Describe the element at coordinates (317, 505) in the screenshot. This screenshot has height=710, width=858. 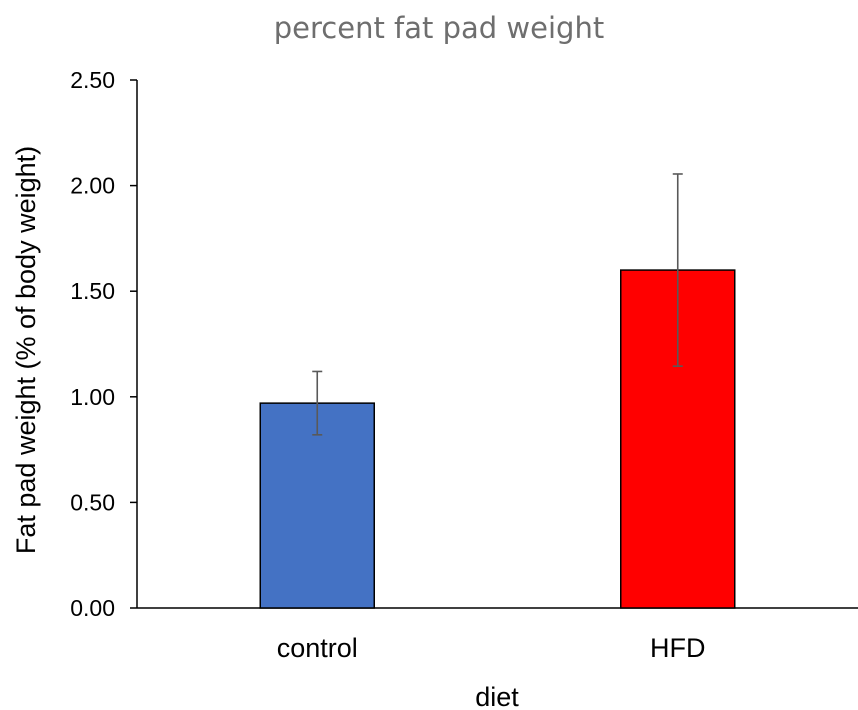
I see `bar-control` at that location.